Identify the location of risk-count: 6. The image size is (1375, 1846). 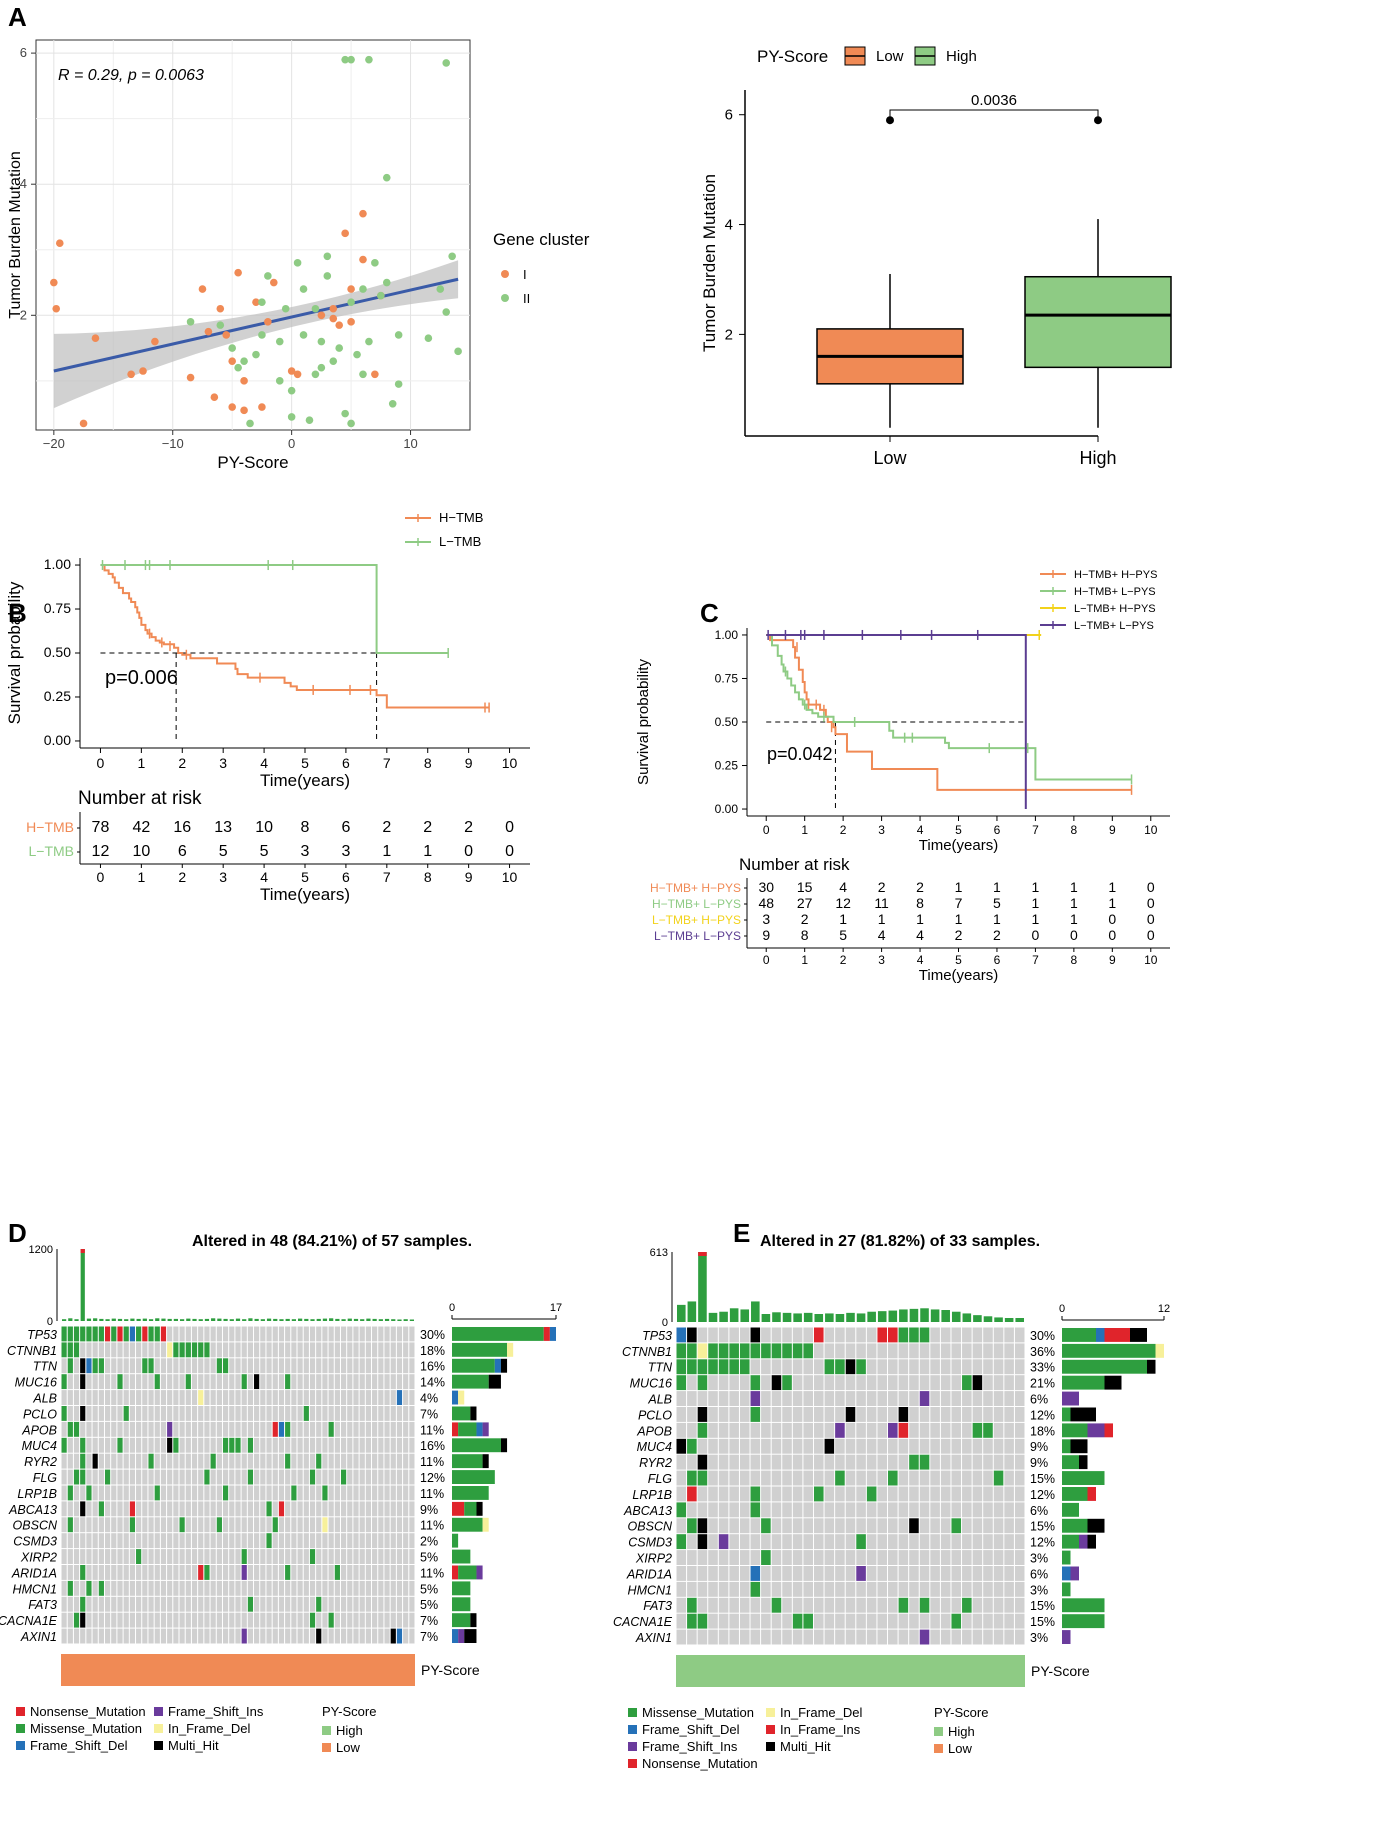
(182, 851).